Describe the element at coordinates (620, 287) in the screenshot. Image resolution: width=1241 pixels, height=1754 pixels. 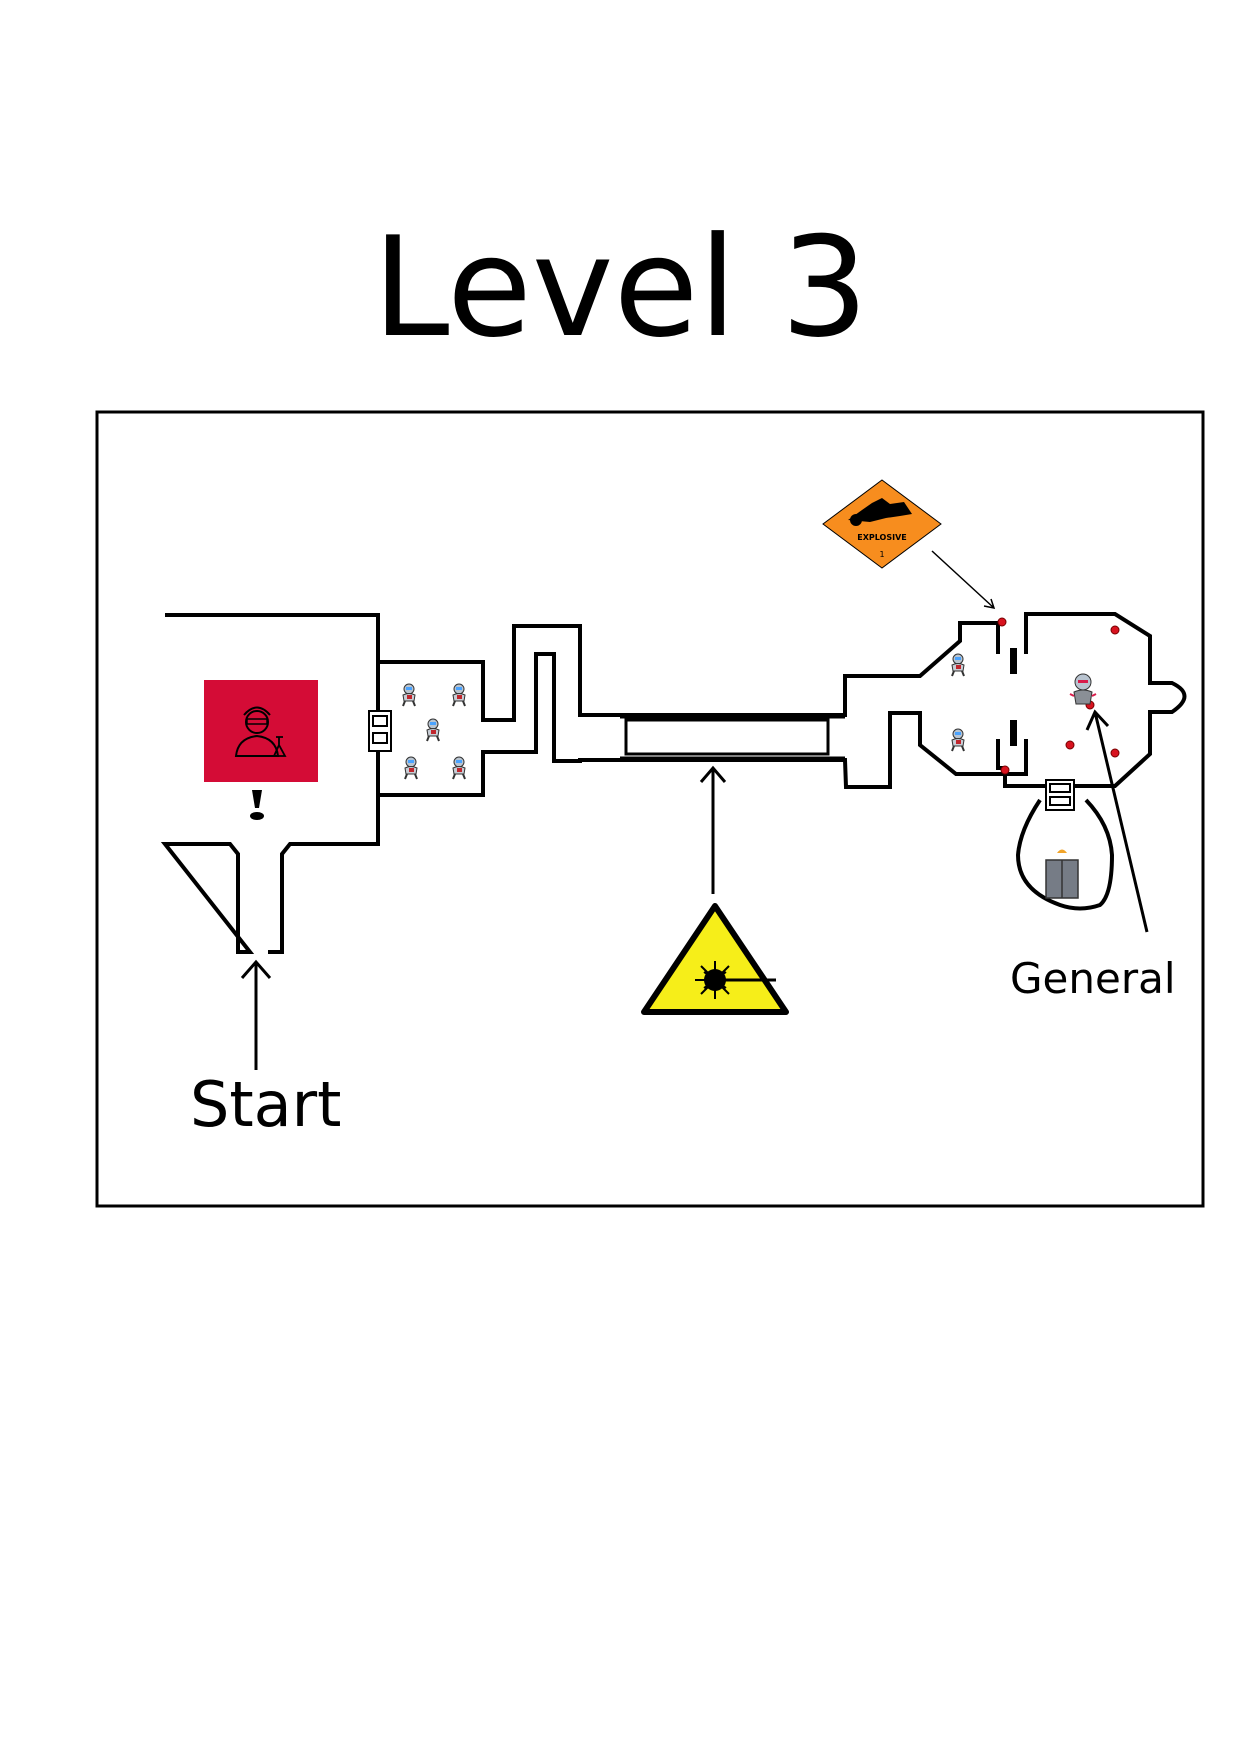
I see `page-title: Level 3` at that location.